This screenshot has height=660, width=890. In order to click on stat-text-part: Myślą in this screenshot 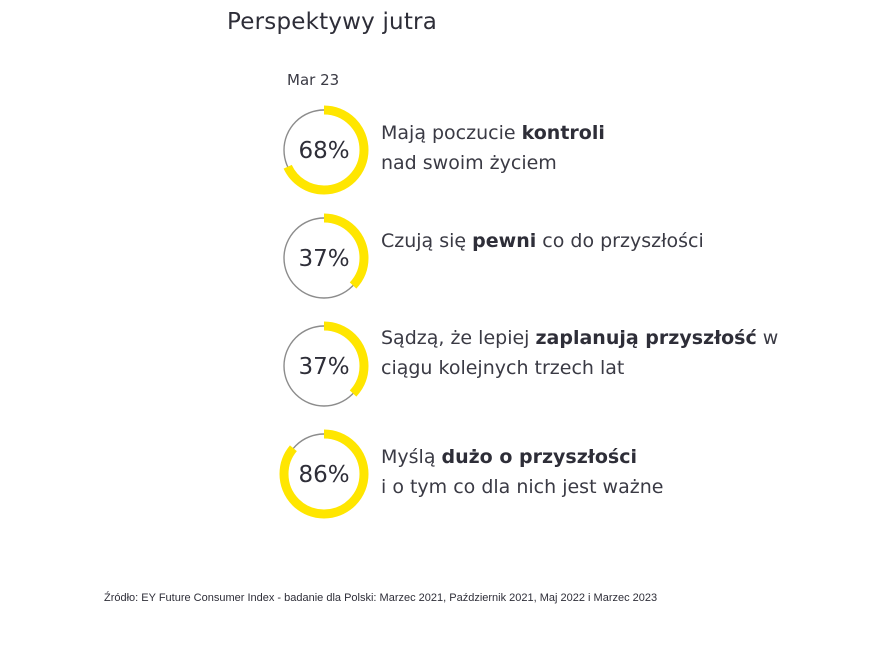, I will do `click(411, 457)`.